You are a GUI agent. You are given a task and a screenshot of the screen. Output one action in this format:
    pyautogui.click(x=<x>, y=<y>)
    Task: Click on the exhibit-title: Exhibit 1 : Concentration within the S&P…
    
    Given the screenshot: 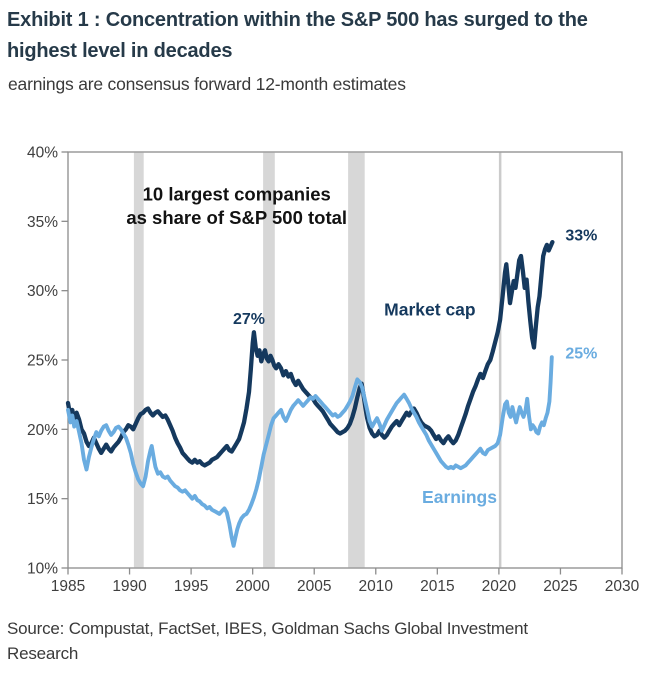 What is the action you would take?
    pyautogui.click(x=297, y=35)
    